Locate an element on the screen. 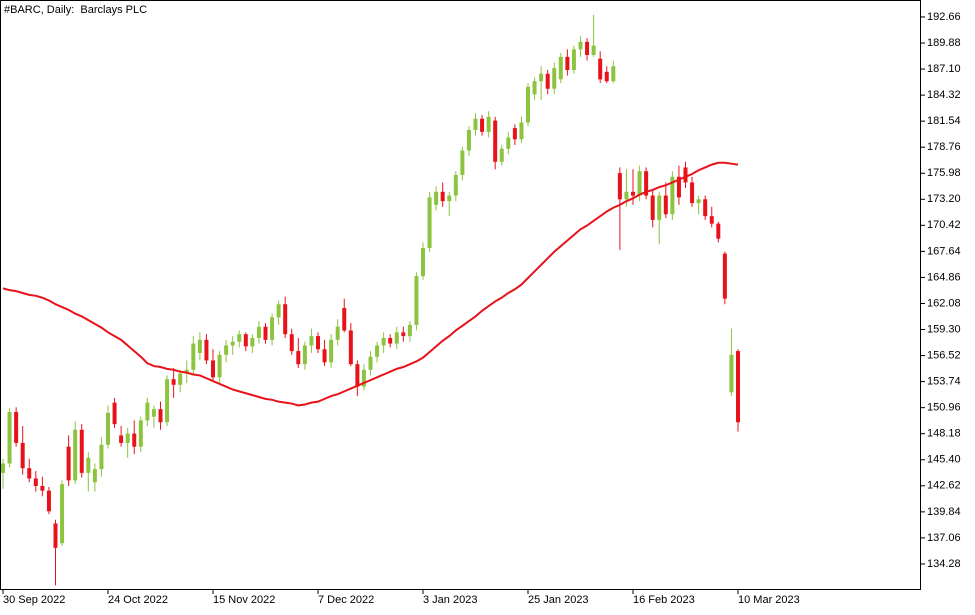 The image size is (975, 615). y-tick-label: 156.52 is located at coordinates (944, 355).